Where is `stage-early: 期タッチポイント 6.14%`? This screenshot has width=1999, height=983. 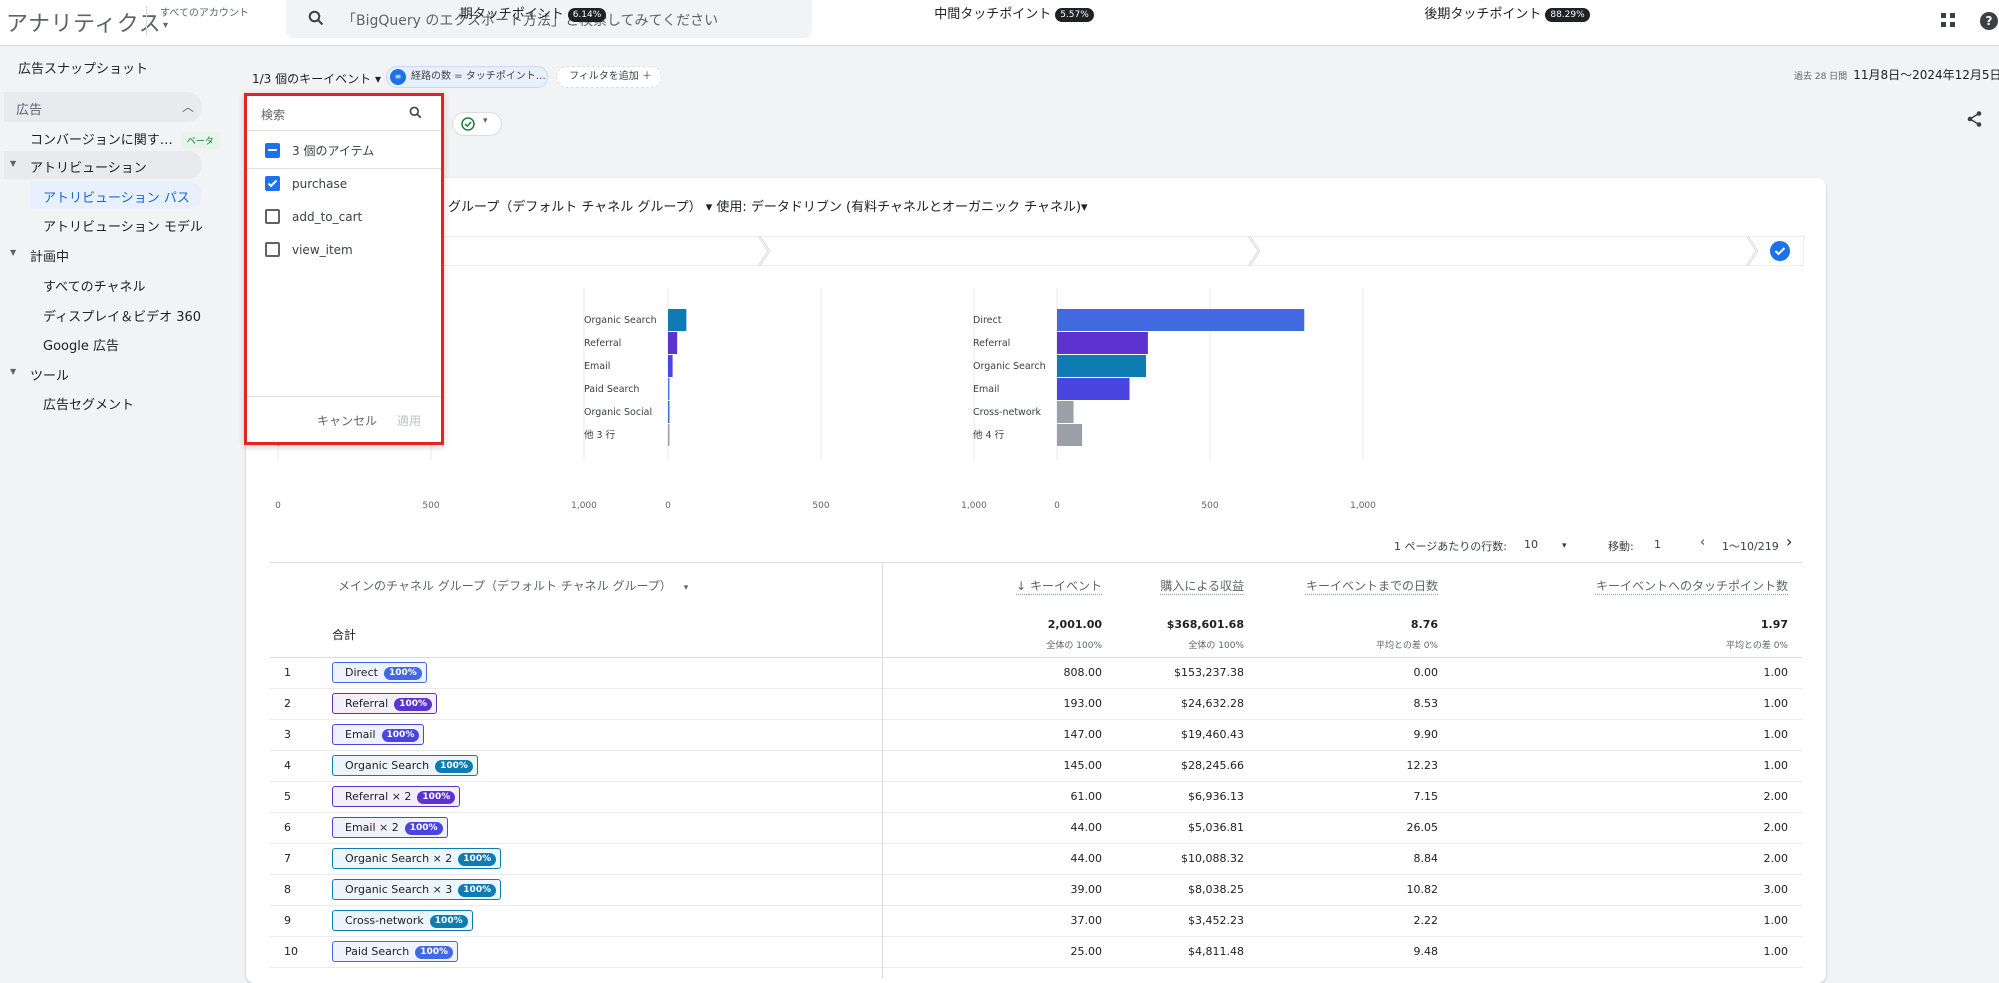
stage-early: 期タッチポイント 6.14% is located at coordinates (513, 15).